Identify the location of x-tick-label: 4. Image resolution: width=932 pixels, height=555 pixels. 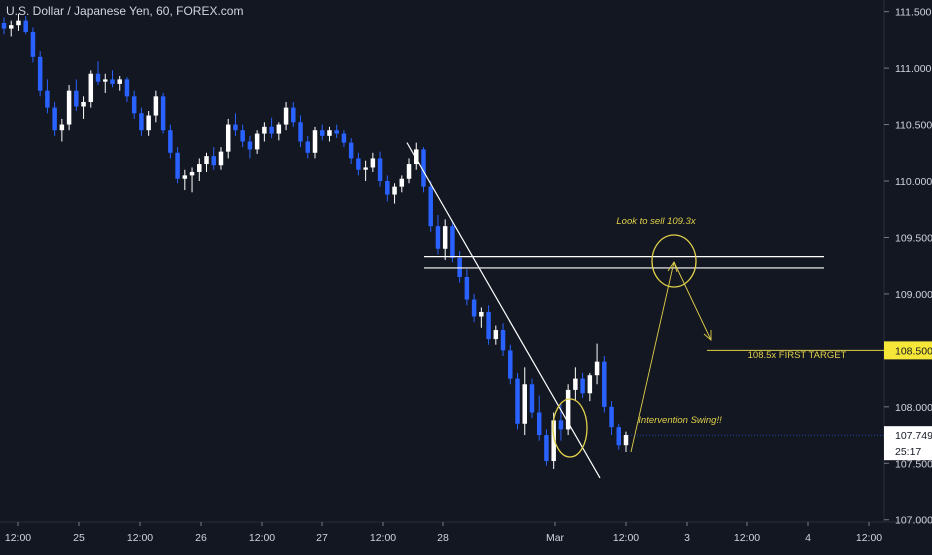
(808, 538).